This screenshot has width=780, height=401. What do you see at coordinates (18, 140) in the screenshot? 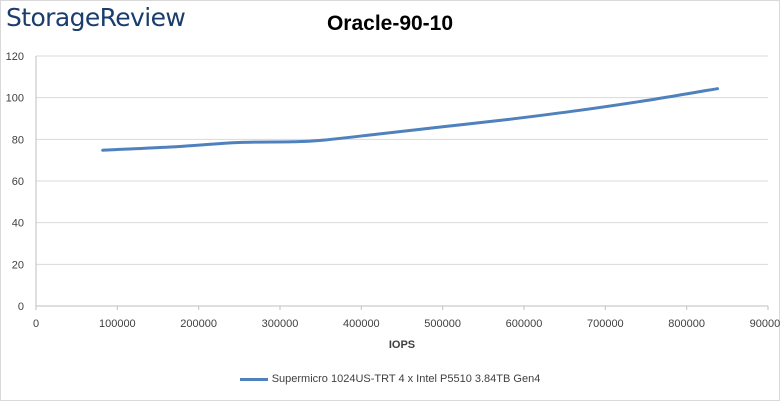
I see `y-tick-label: 80` at bounding box center [18, 140].